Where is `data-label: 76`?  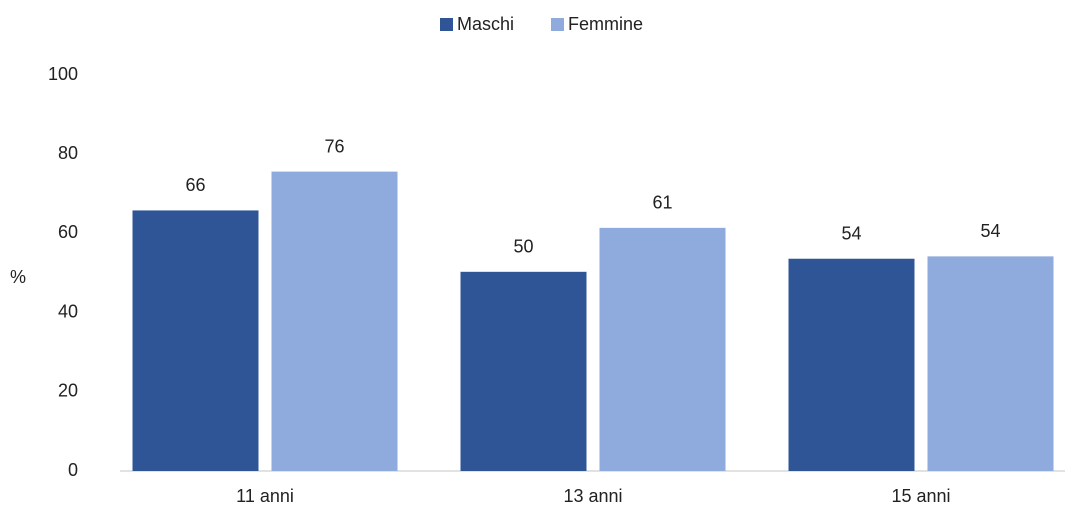 data-label: 76 is located at coordinates (334, 146).